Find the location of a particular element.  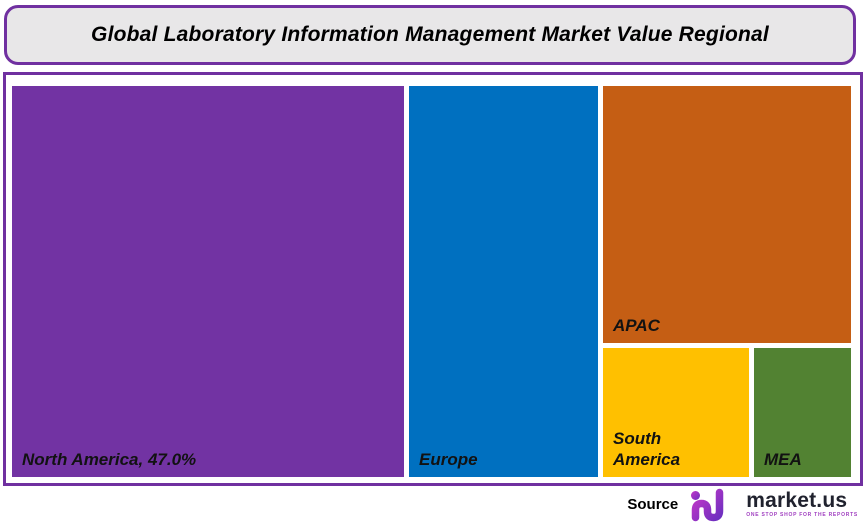

treemap-label-mea: MEA is located at coordinates (783, 459).